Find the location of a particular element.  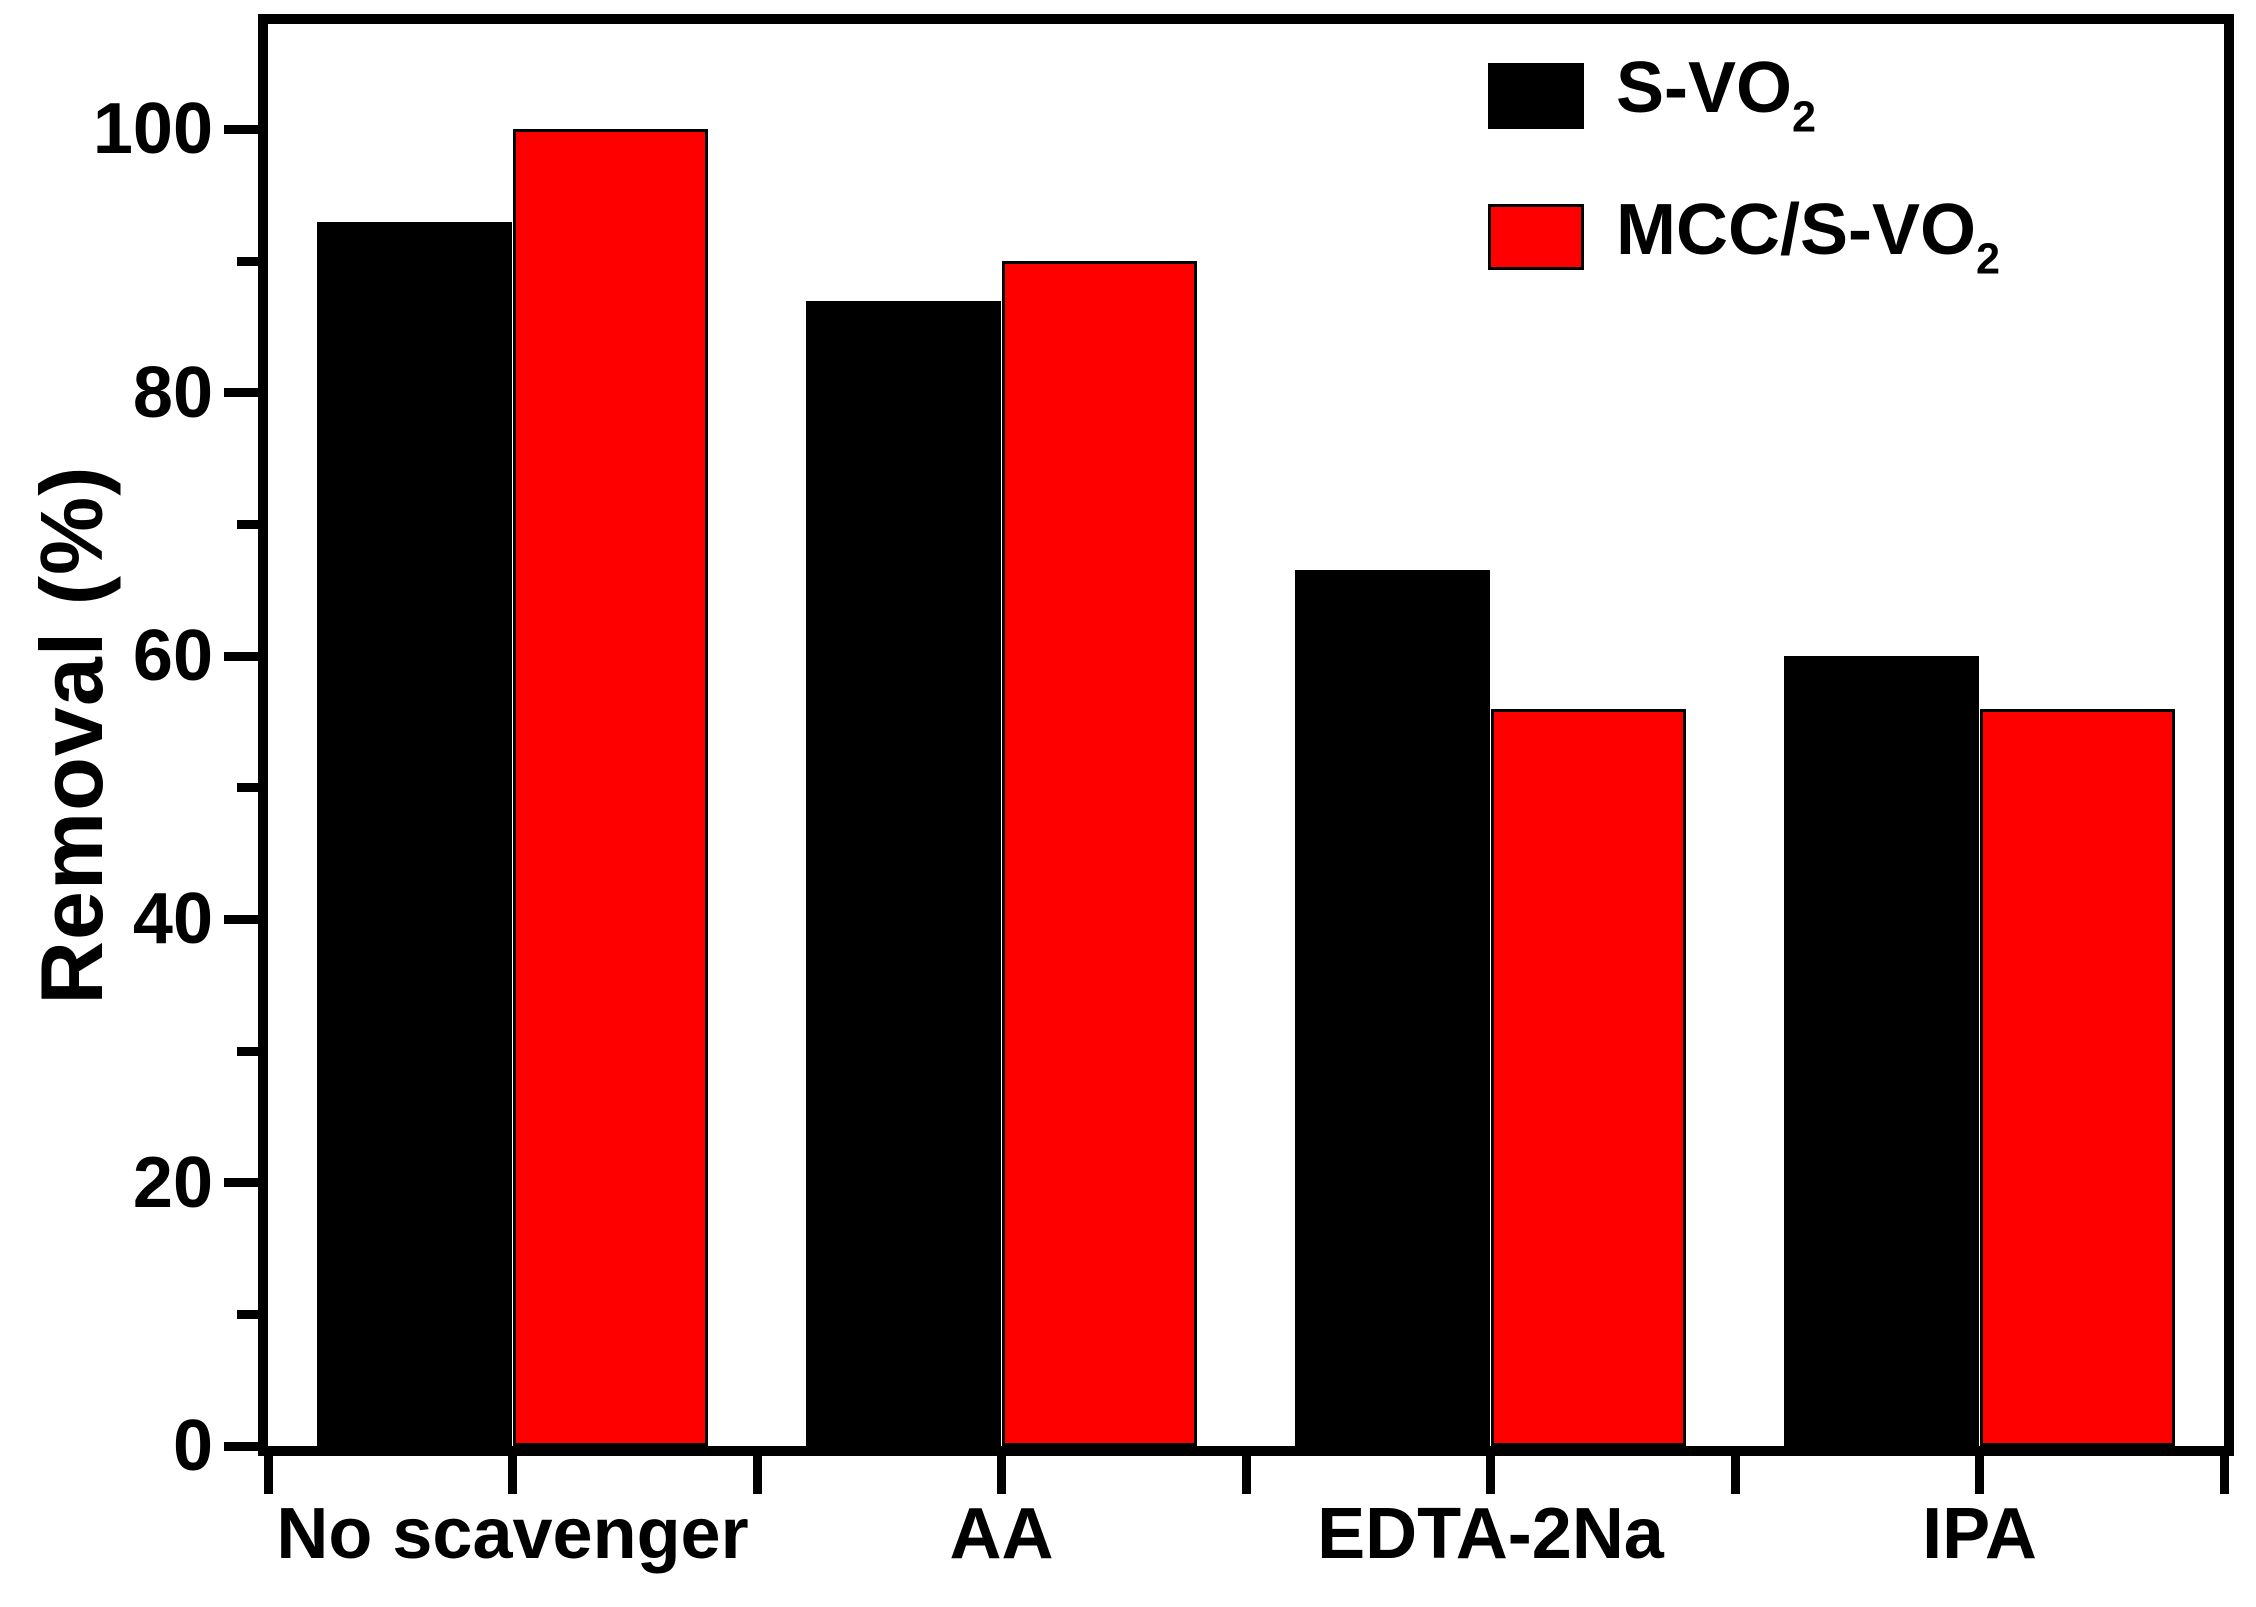

legend-item-mcc-s-vo2: MCC/S-VO2 is located at coordinates (1744, 238).